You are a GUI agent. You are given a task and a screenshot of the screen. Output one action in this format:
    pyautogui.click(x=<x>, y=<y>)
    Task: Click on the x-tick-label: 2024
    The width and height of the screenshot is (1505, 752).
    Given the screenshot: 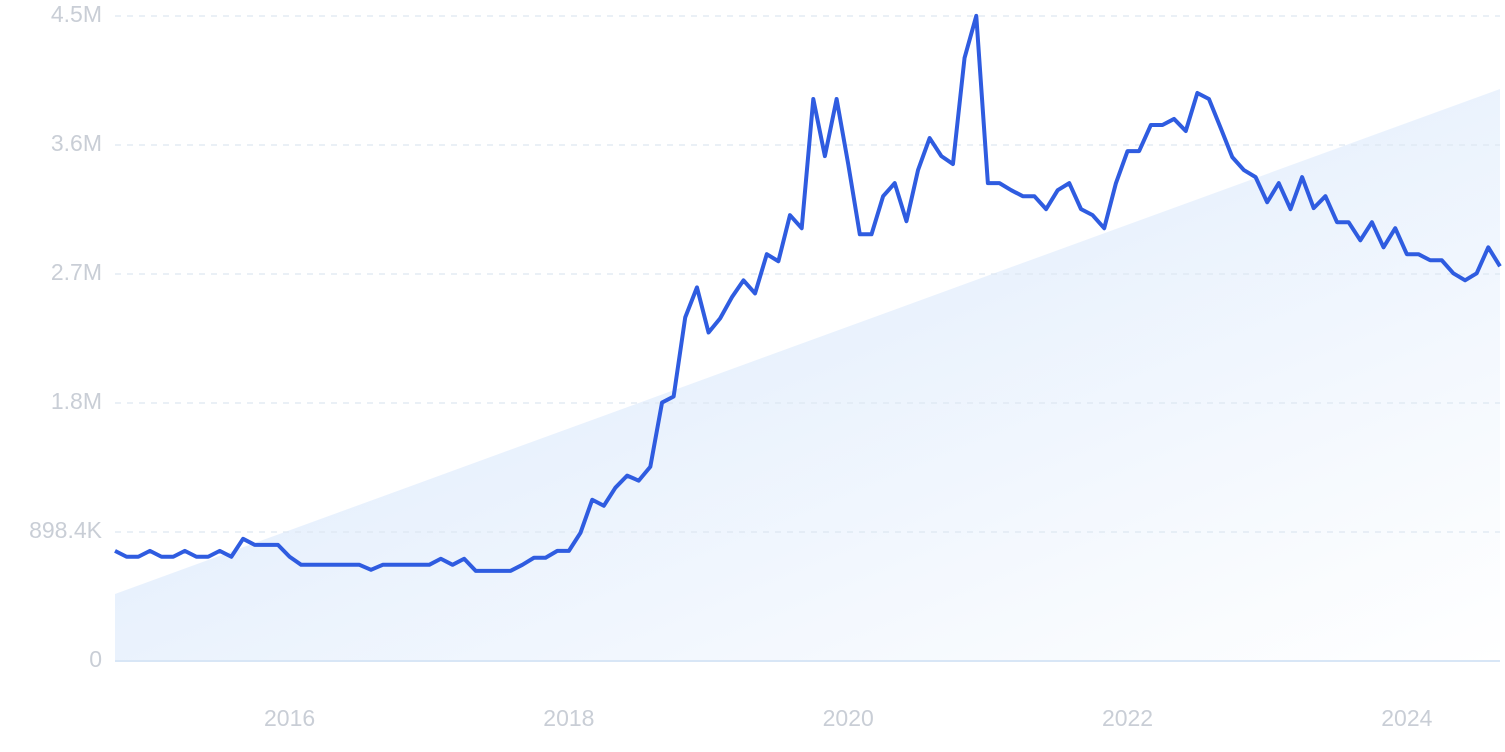 What is the action you would take?
    pyautogui.click(x=1406, y=718)
    